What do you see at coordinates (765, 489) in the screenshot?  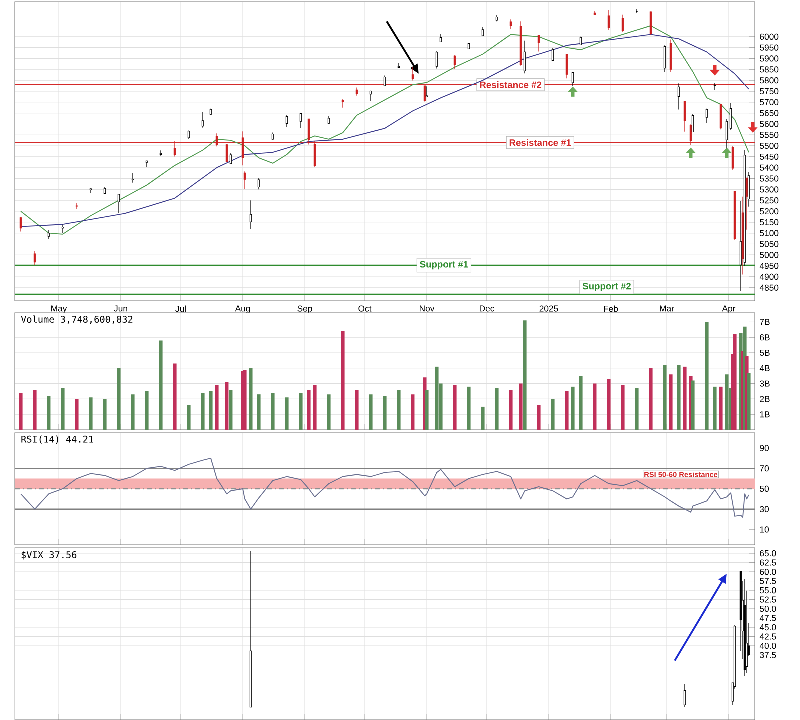 I see `y-tick-label: 50` at bounding box center [765, 489].